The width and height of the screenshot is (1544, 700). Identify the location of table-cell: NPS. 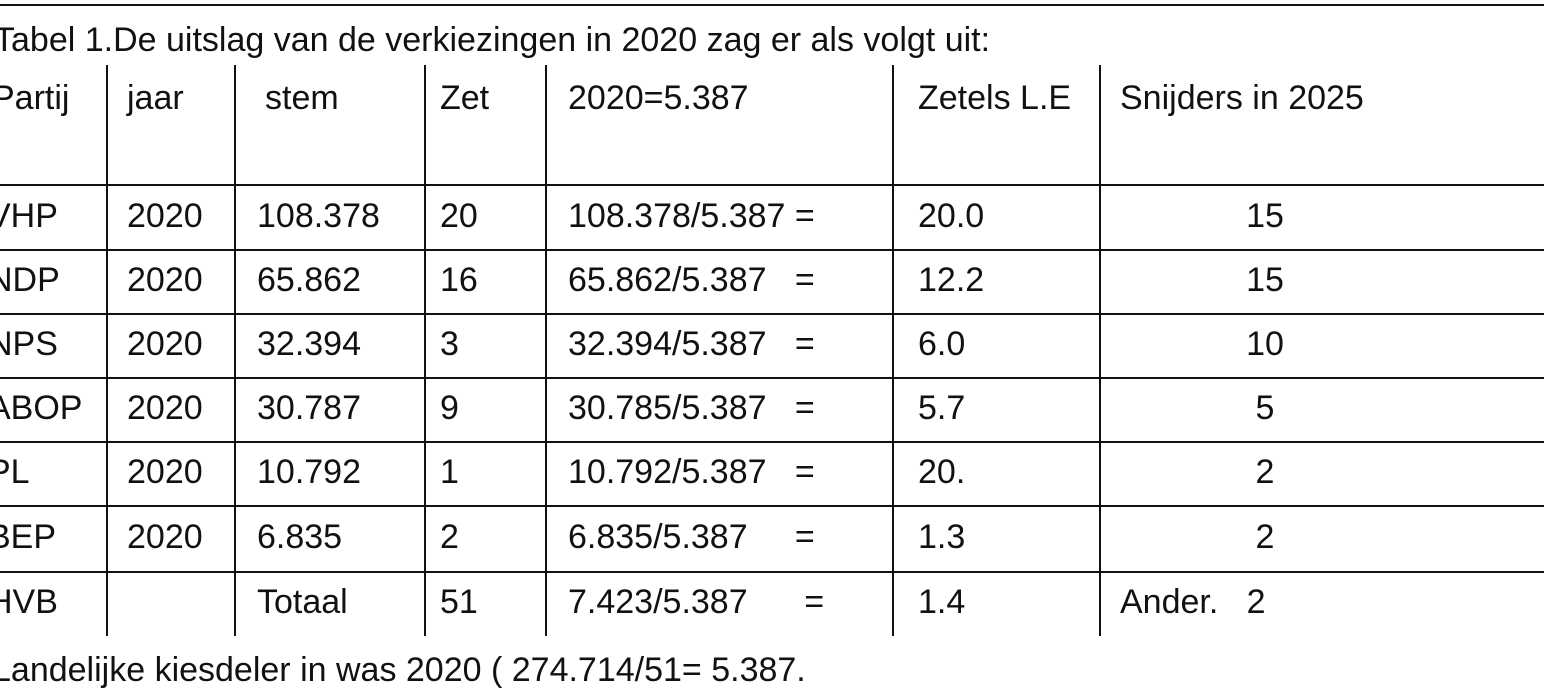
(29, 344).